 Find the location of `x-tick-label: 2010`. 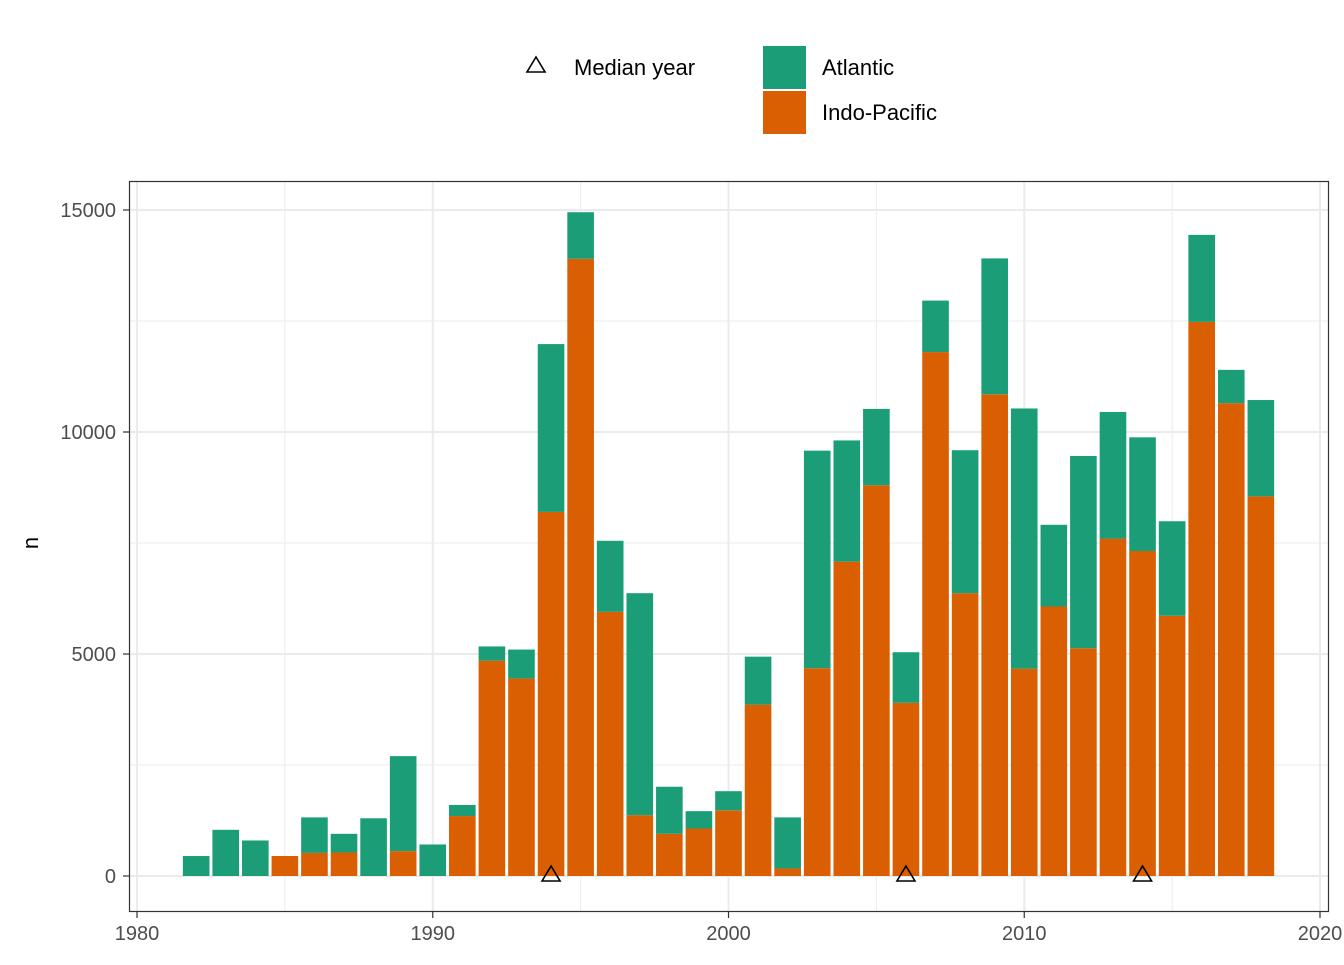

x-tick-label: 2010 is located at coordinates (1024, 934).